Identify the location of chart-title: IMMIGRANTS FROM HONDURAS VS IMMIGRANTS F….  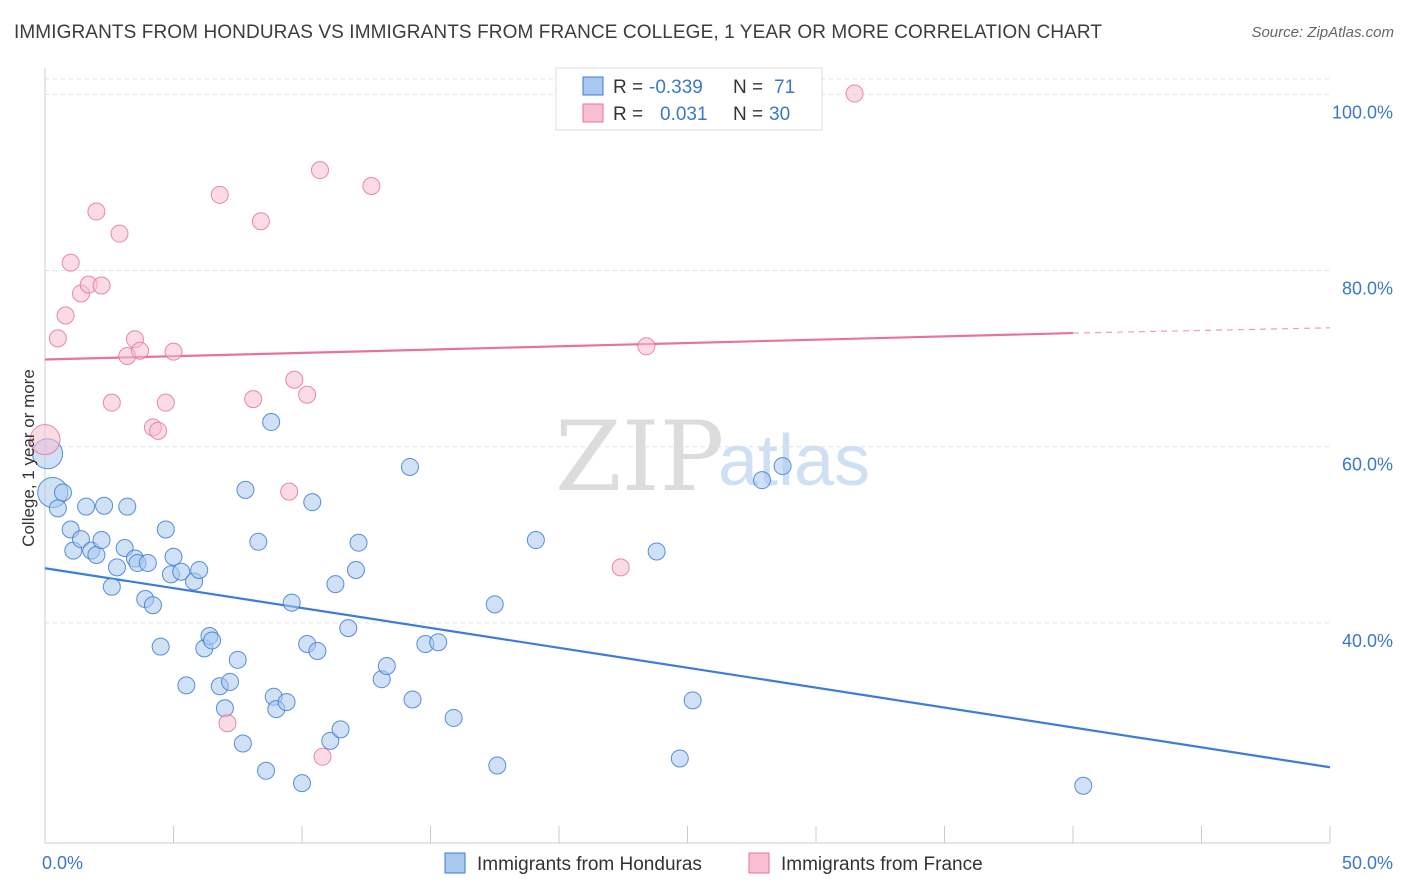
(558, 32).